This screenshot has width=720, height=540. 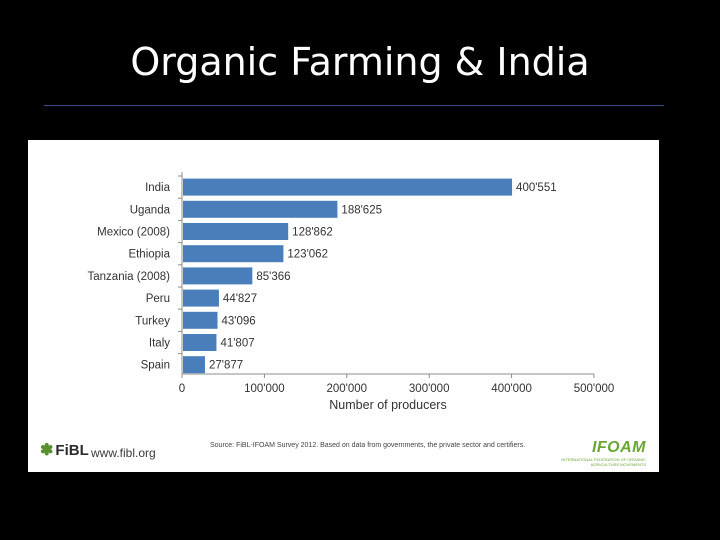 What do you see at coordinates (360, 62) in the screenshot?
I see `slide-title: Organic Farming & India` at bounding box center [360, 62].